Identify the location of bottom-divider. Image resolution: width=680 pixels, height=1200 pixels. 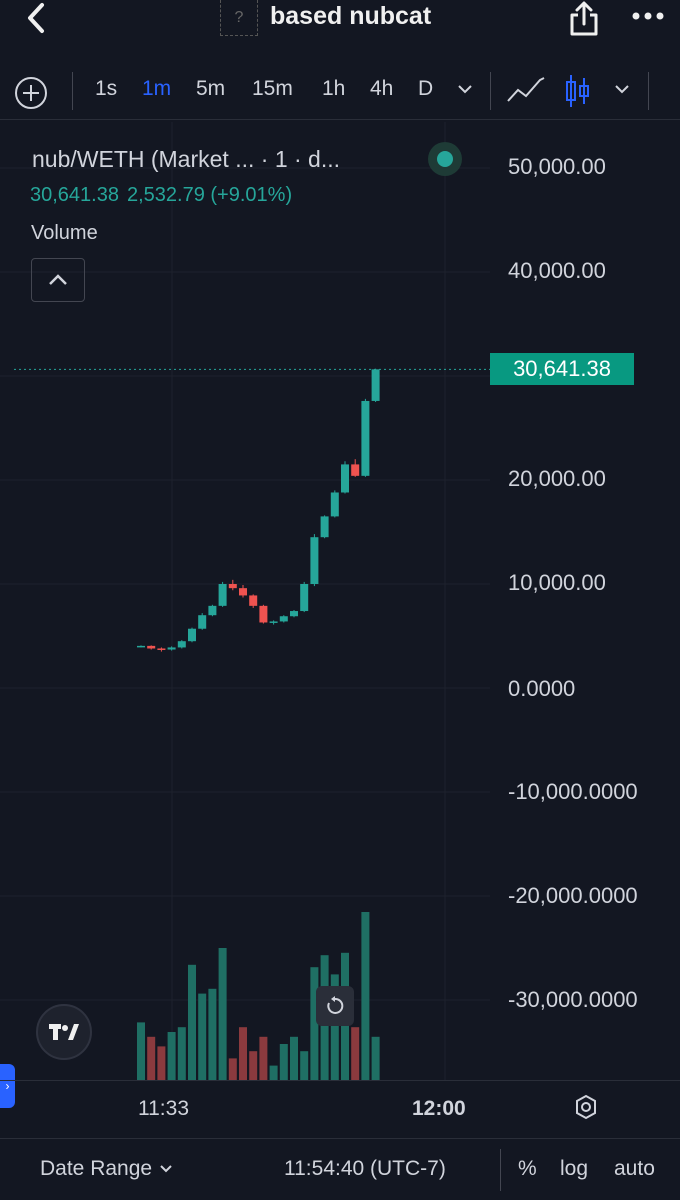
(500, 1170).